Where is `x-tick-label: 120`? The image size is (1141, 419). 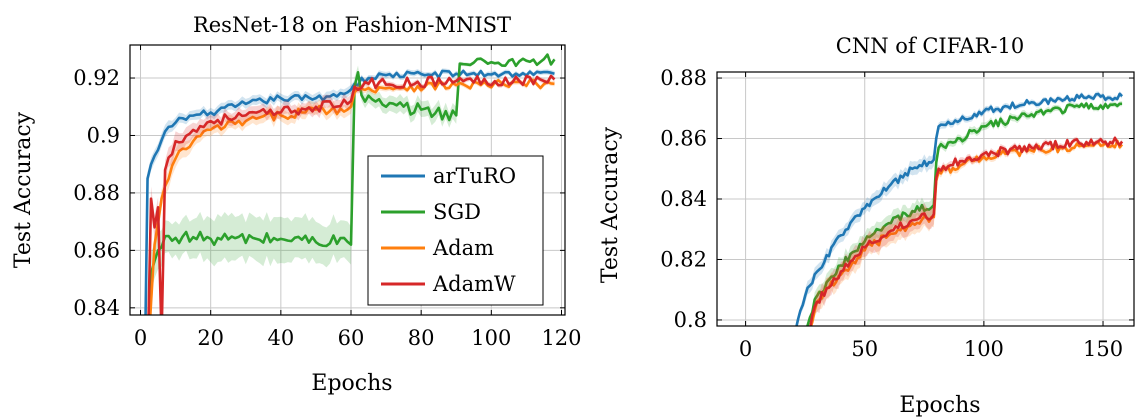 x-tick-label: 120 is located at coordinates (561, 338).